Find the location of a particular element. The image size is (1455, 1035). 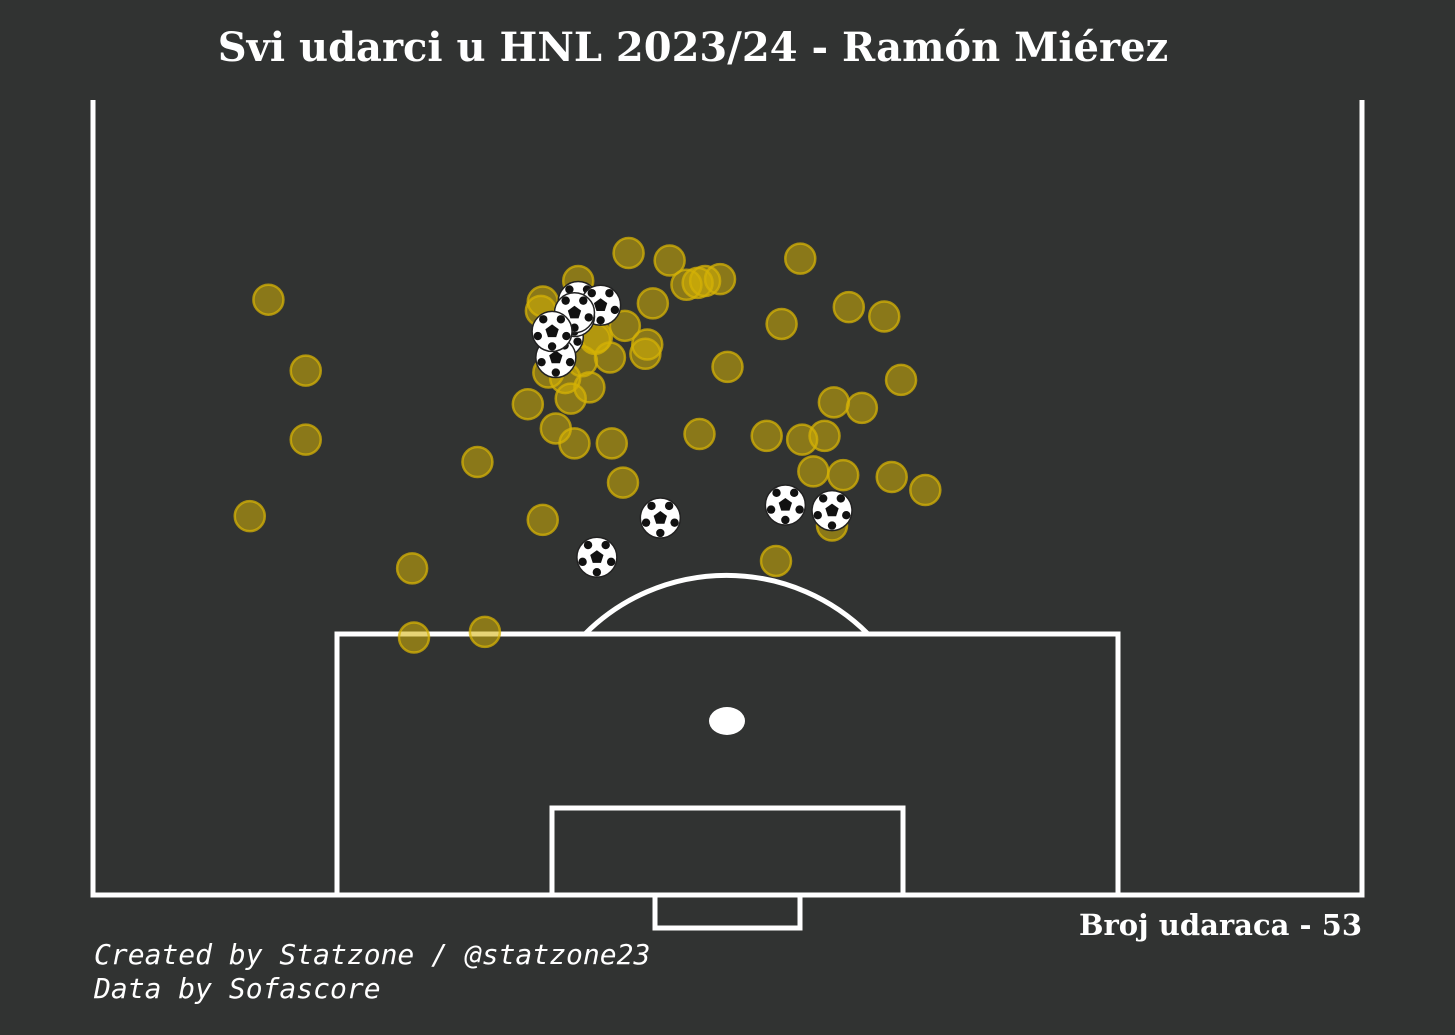

goals-layer is located at coordinates (692, 429).